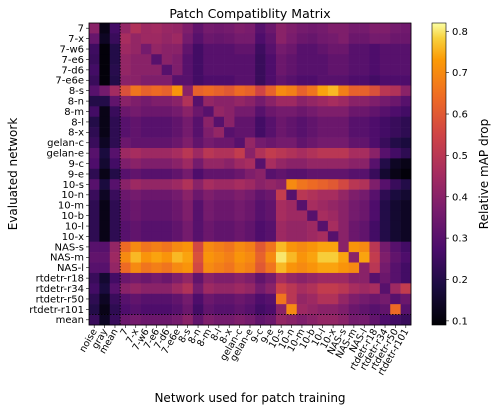  I want to click on heatmap-cell-8-s-rtdetr-r34, so click(385, 91).